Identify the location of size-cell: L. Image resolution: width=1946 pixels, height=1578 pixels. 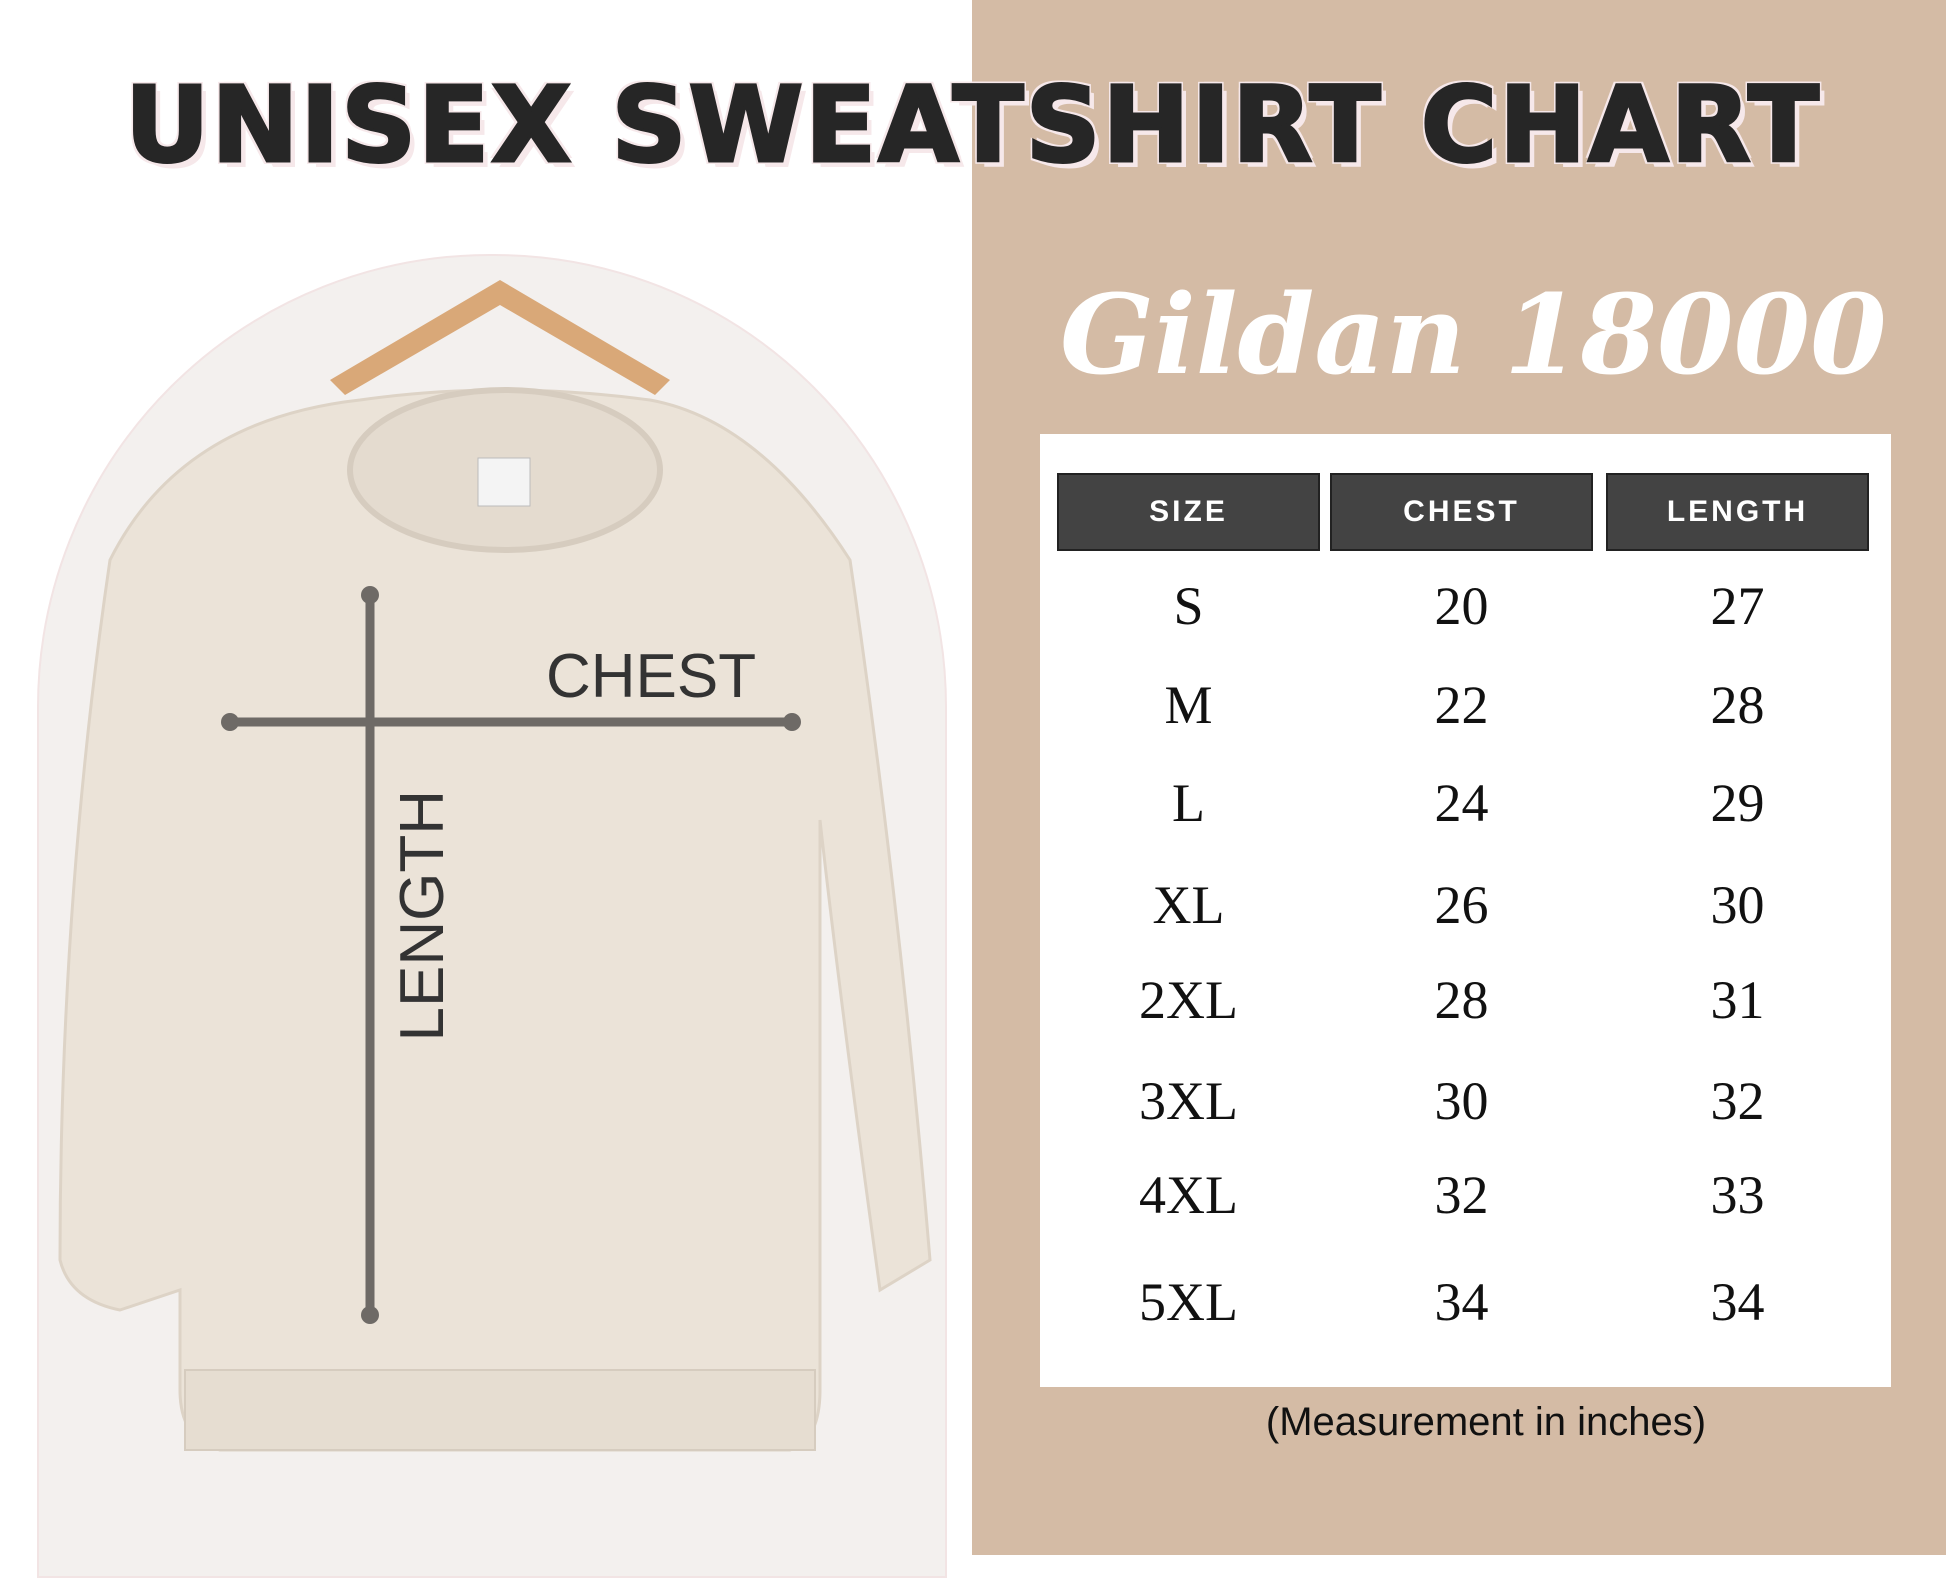
(1188, 803).